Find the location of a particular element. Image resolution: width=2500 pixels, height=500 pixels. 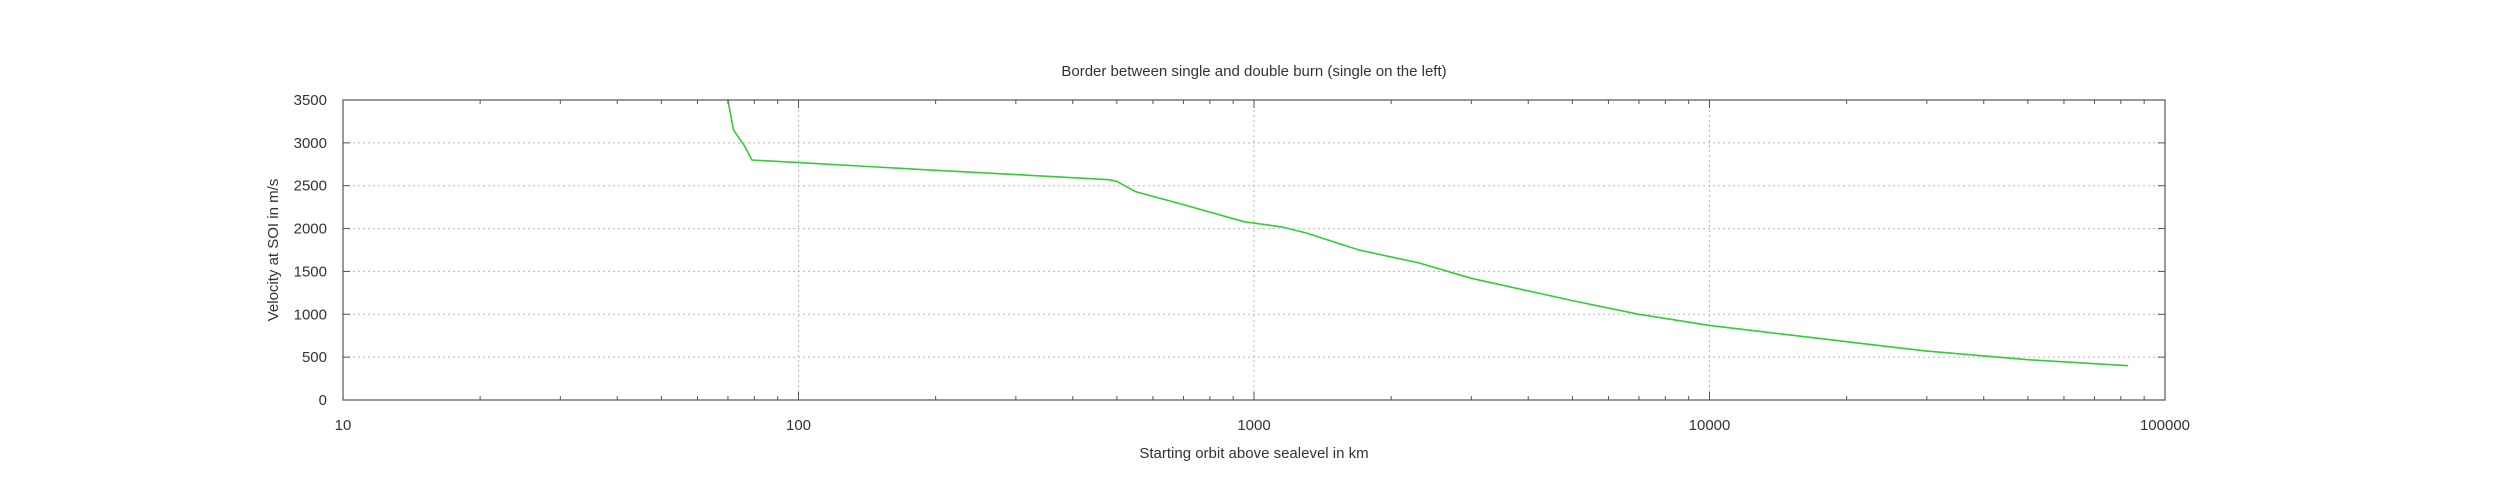

x-tick-label: 10 is located at coordinates (343, 425).